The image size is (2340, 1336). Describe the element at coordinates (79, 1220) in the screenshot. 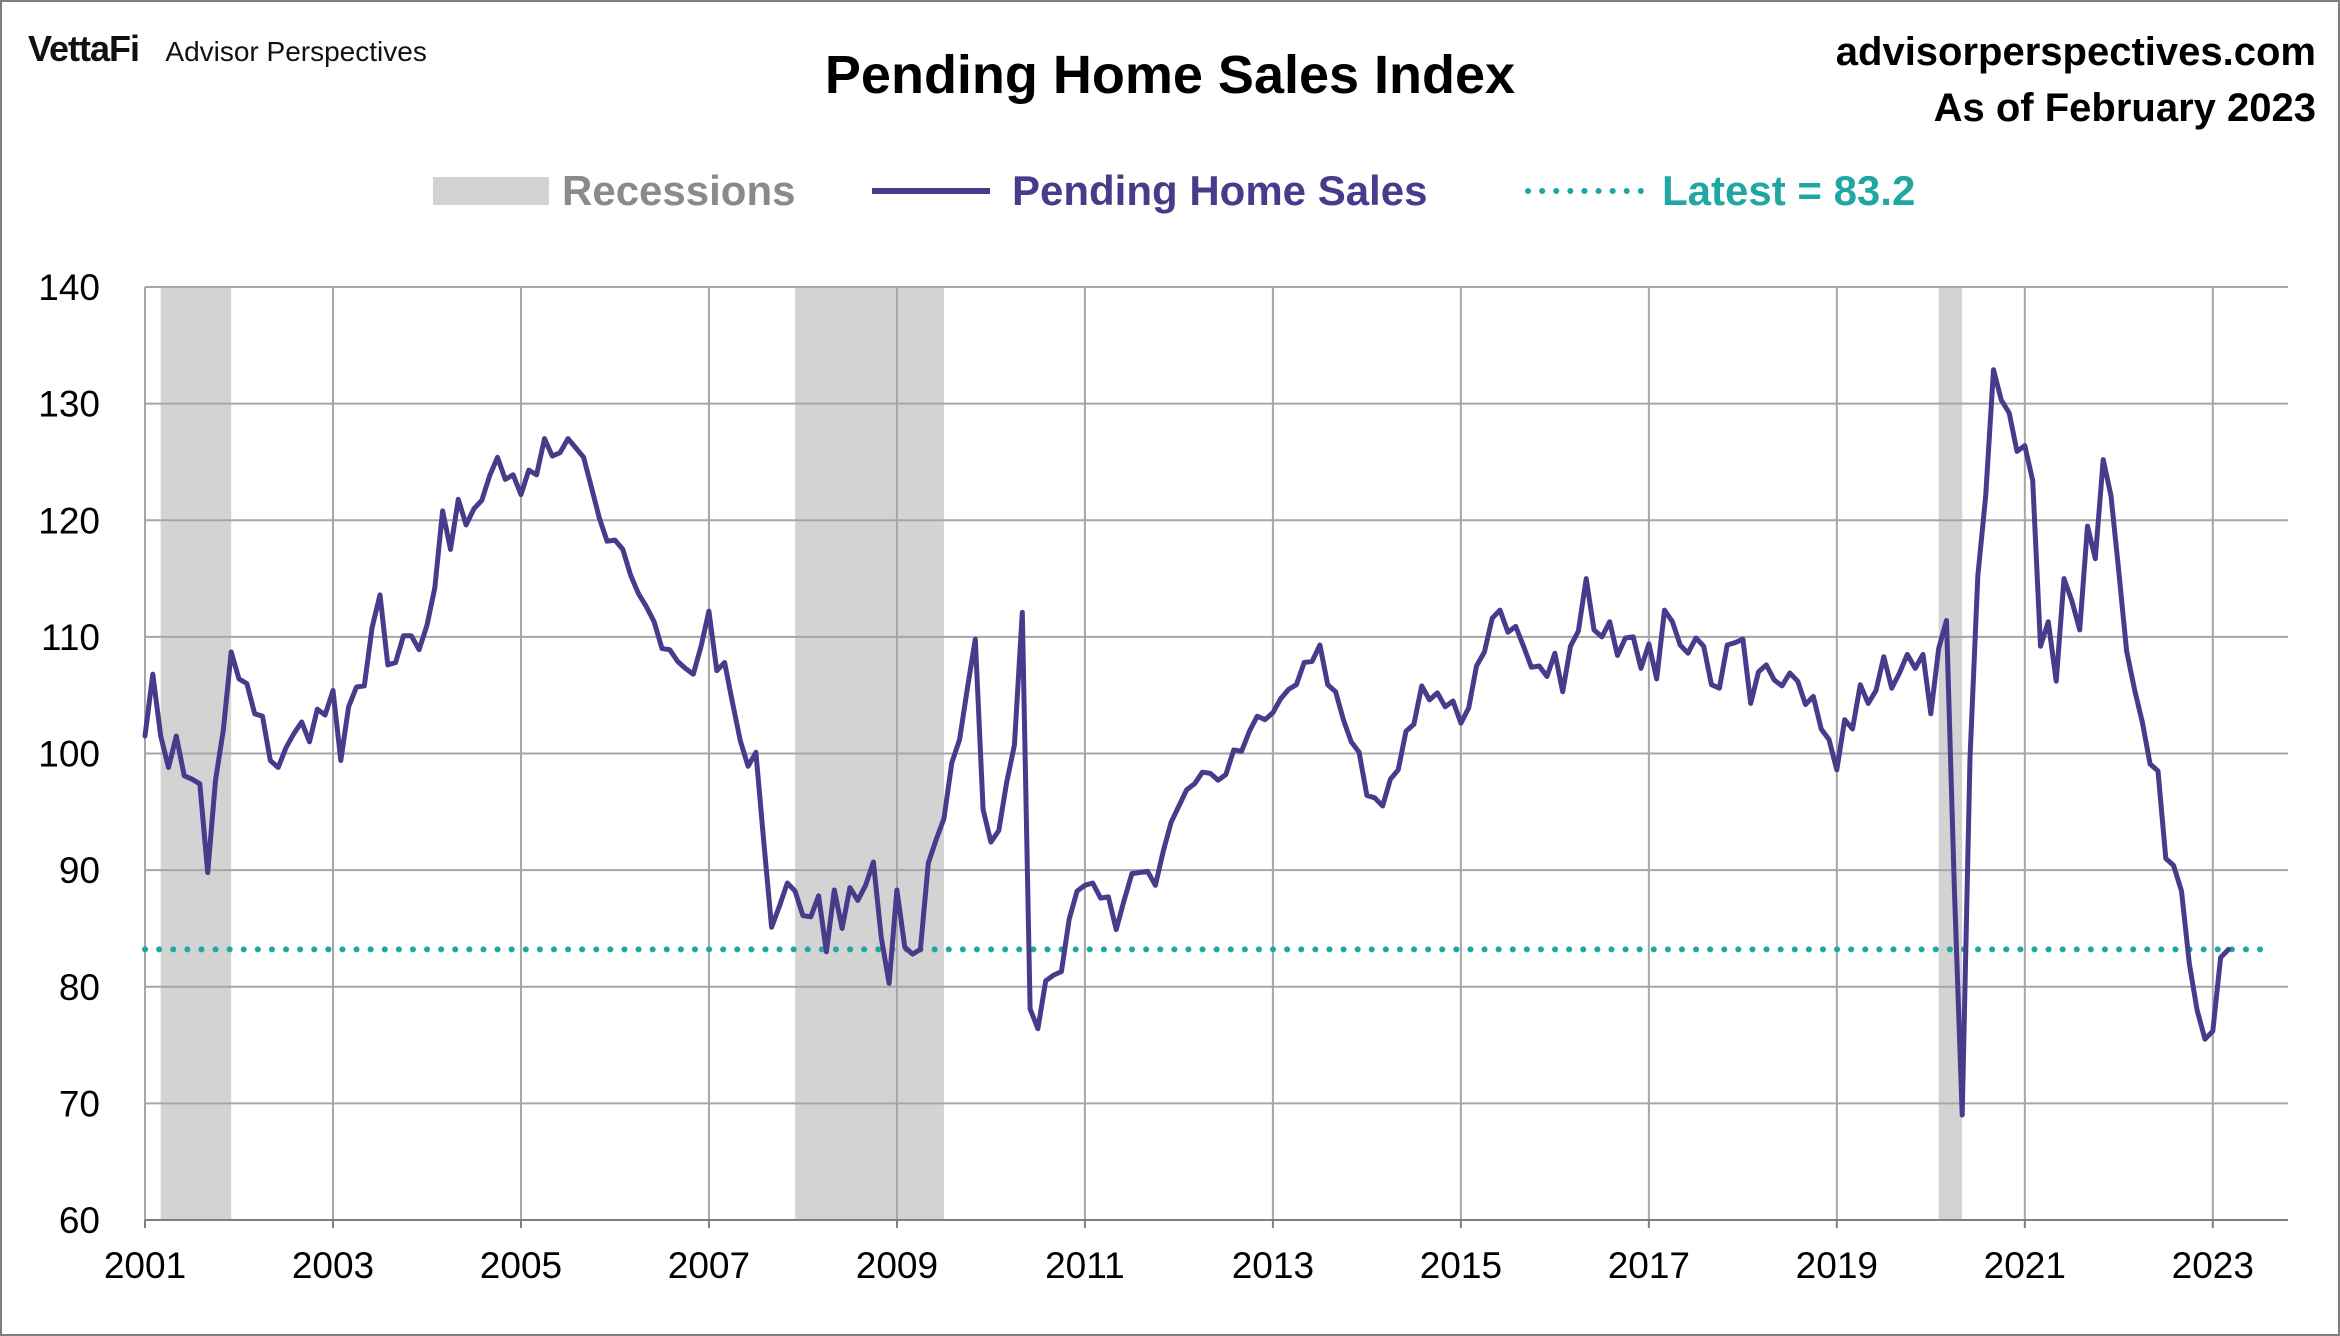

I see `y-tick-label-60: 60` at that location.